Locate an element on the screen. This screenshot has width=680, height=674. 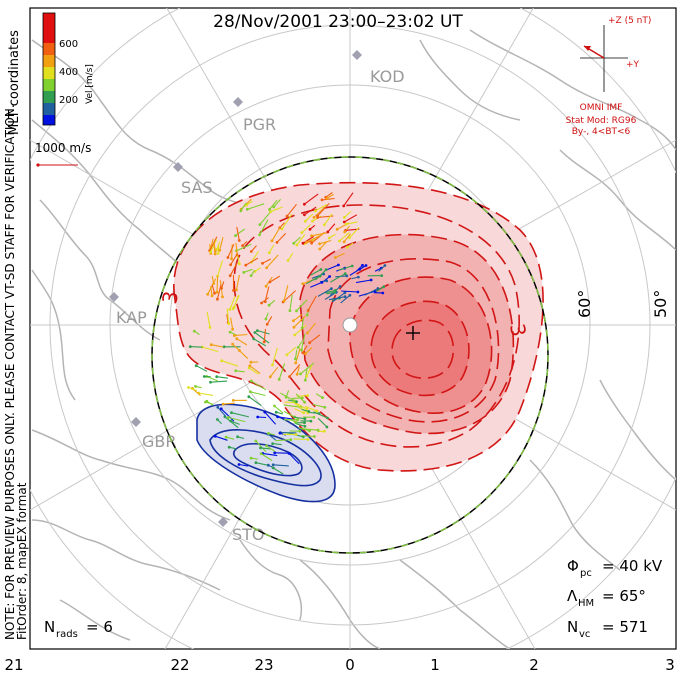
contour-label-dusk: 3 is located at coordinates (170, 297).